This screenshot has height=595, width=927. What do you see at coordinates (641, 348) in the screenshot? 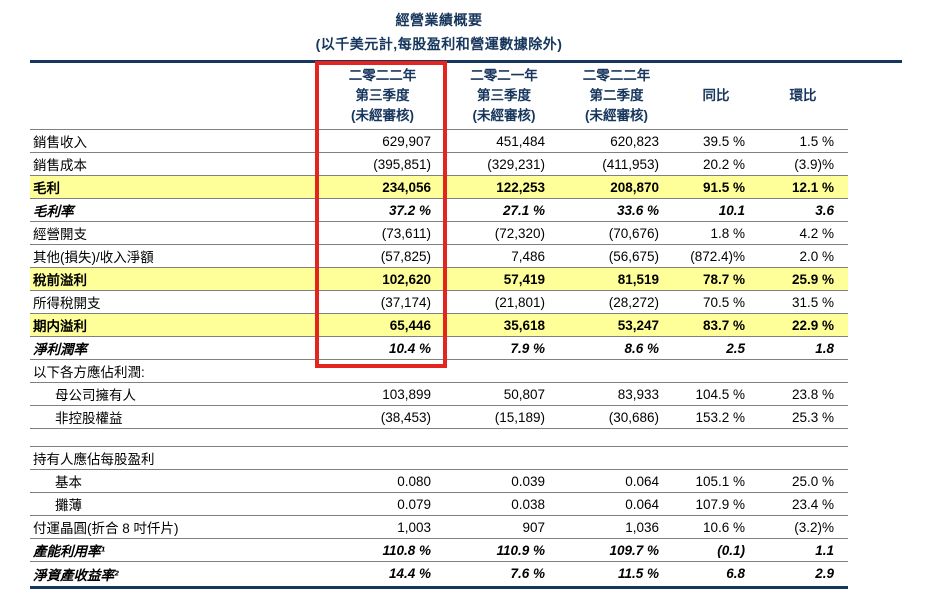
I see `cell-value: 8.6 %` at bounding box center [641, 348].